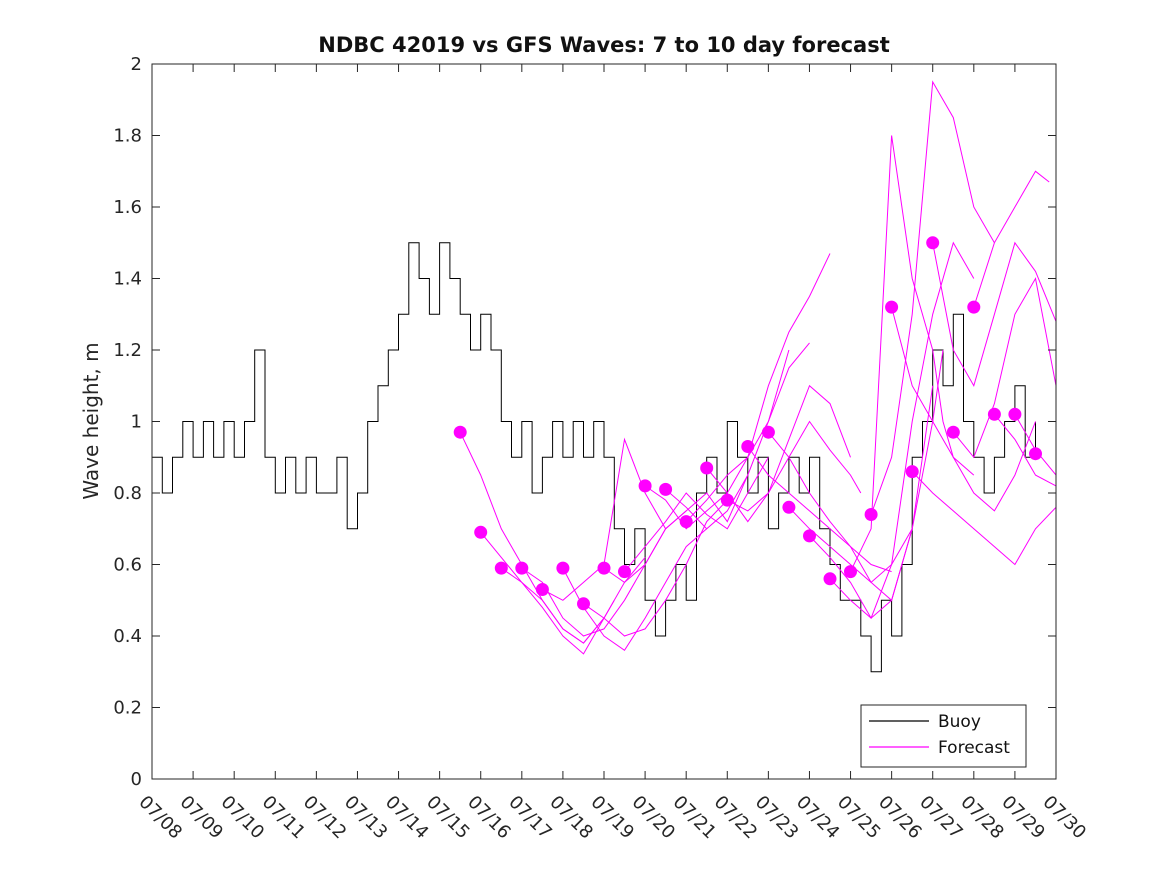 Image resolution: width=1167 pixels, height=875 pixels. What do you see at coordinates (136, 779) in the screenshot?
I see `y-tick-label: 0` at bounding box center [136, 779].